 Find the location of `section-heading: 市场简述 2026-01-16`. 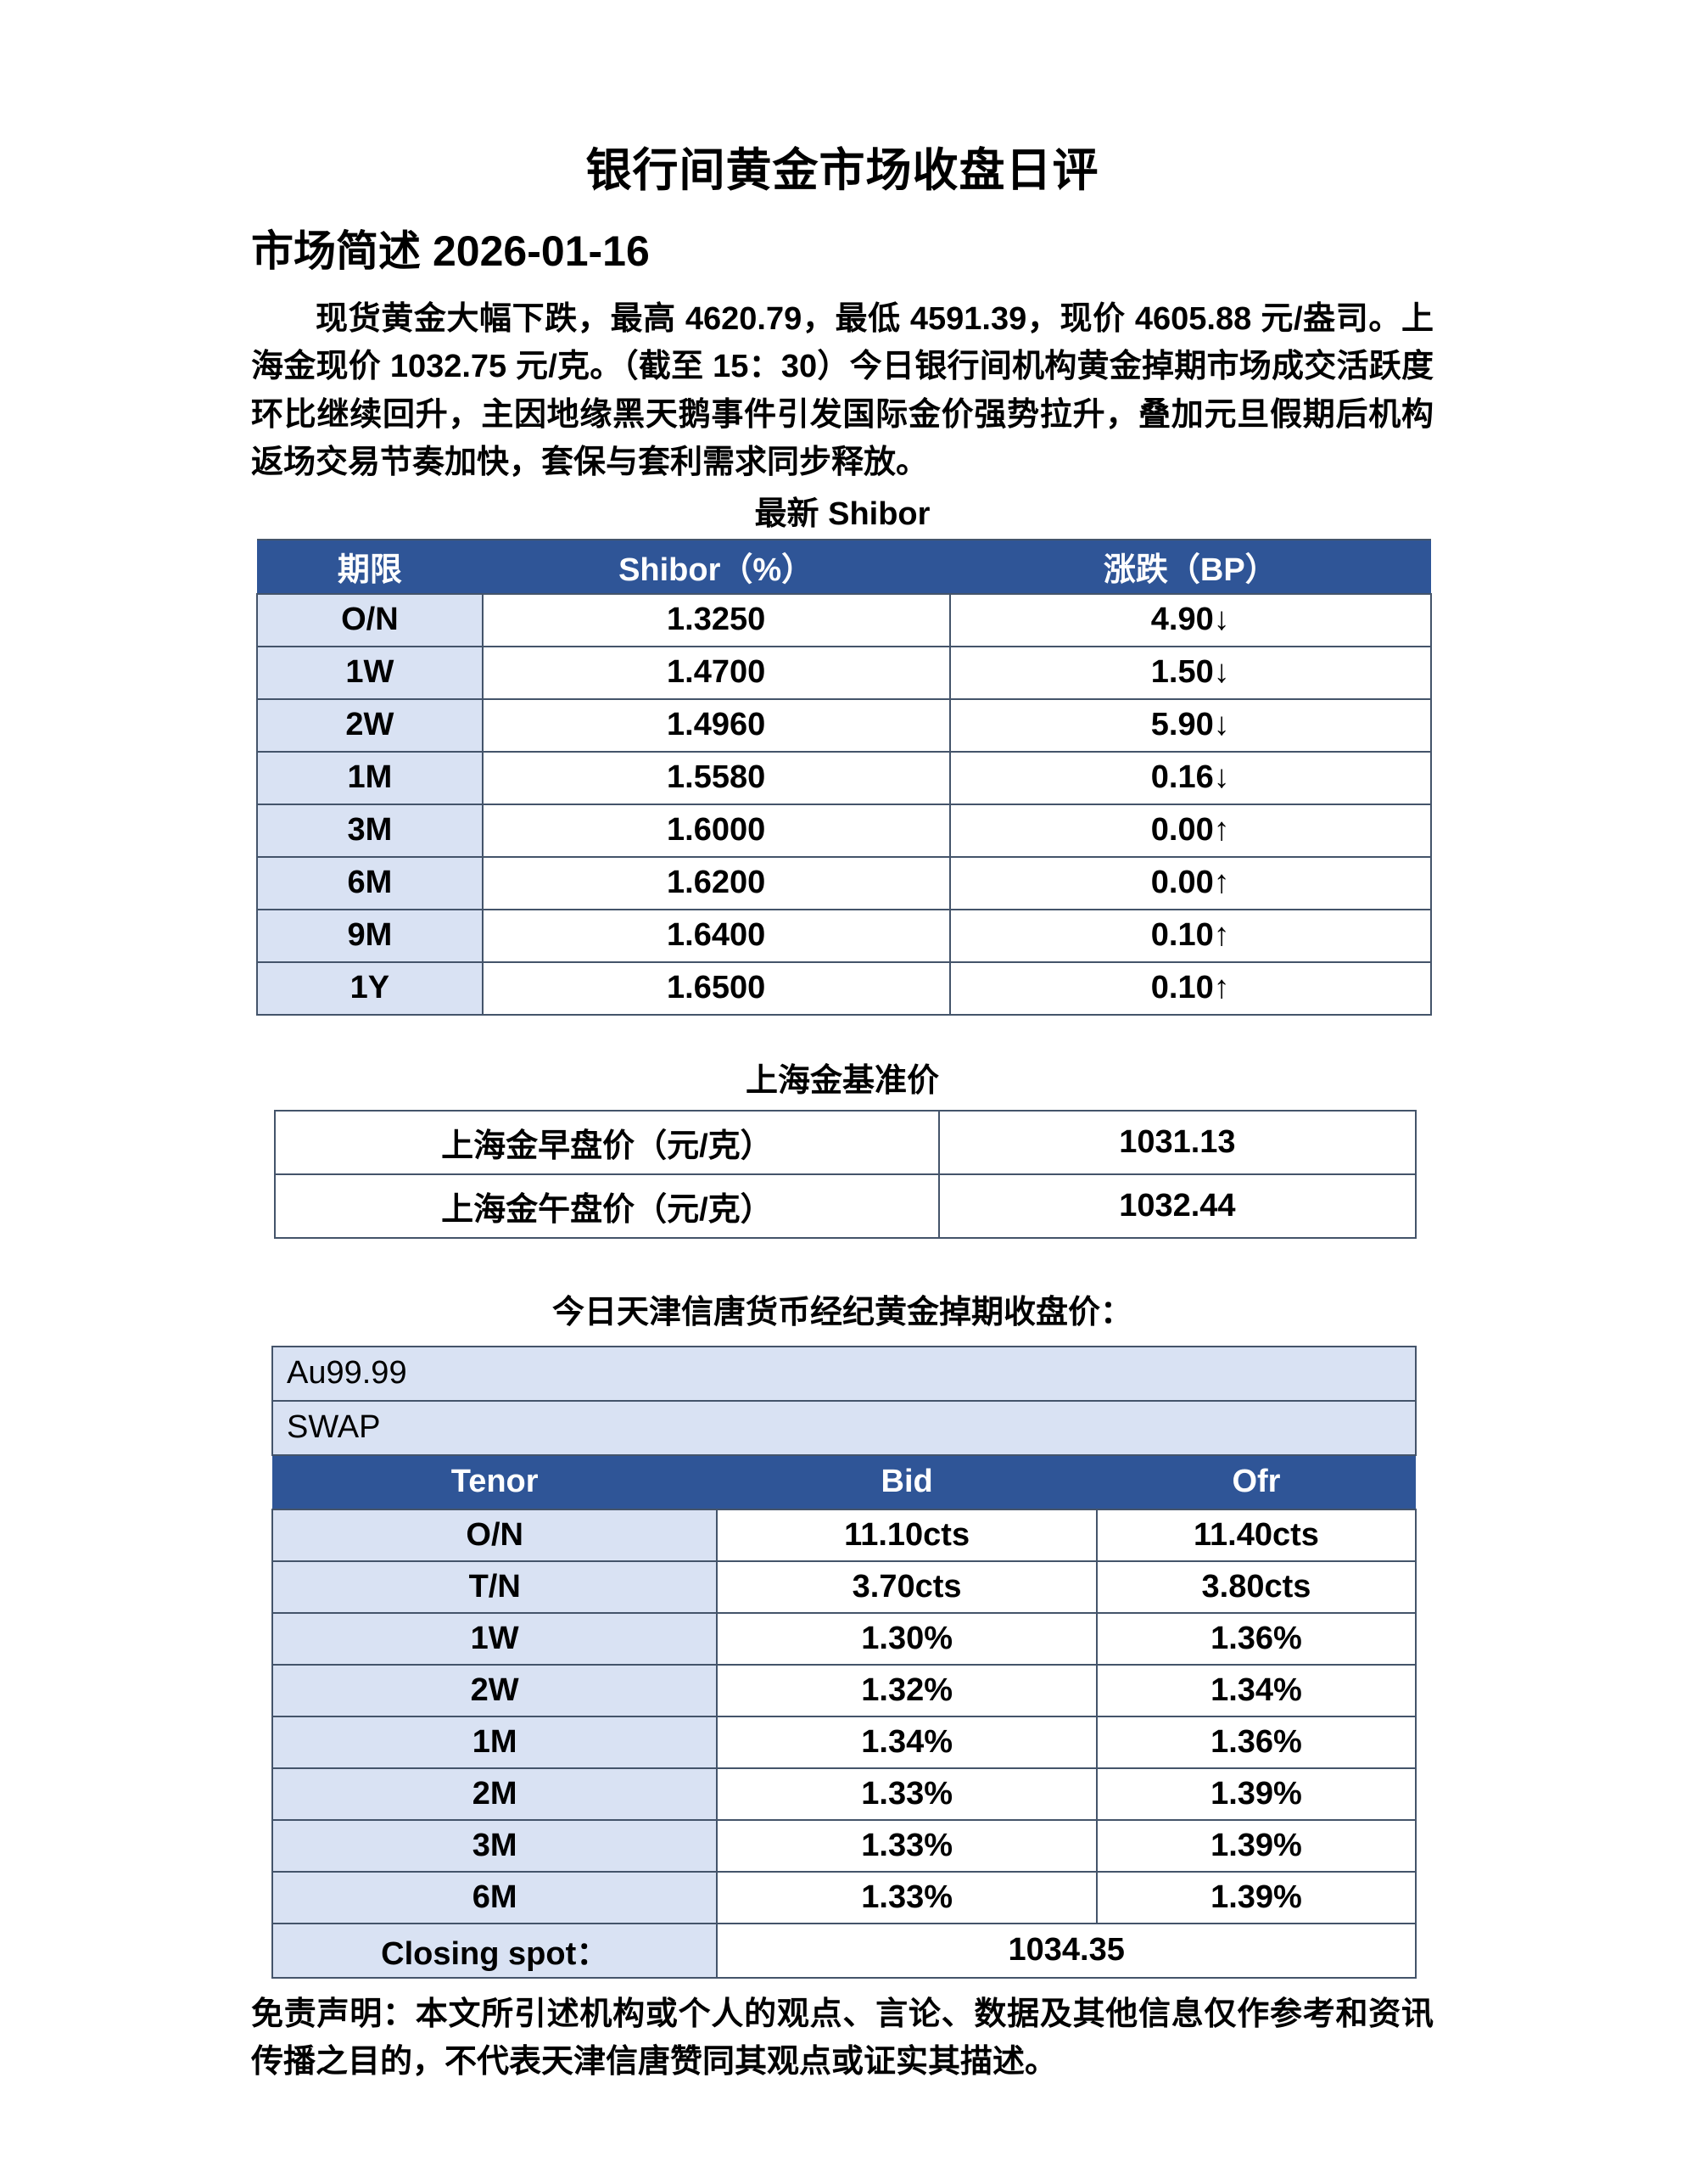

section-heading: 市场简述 2026-01-16 is located at coordinates (842, 251).